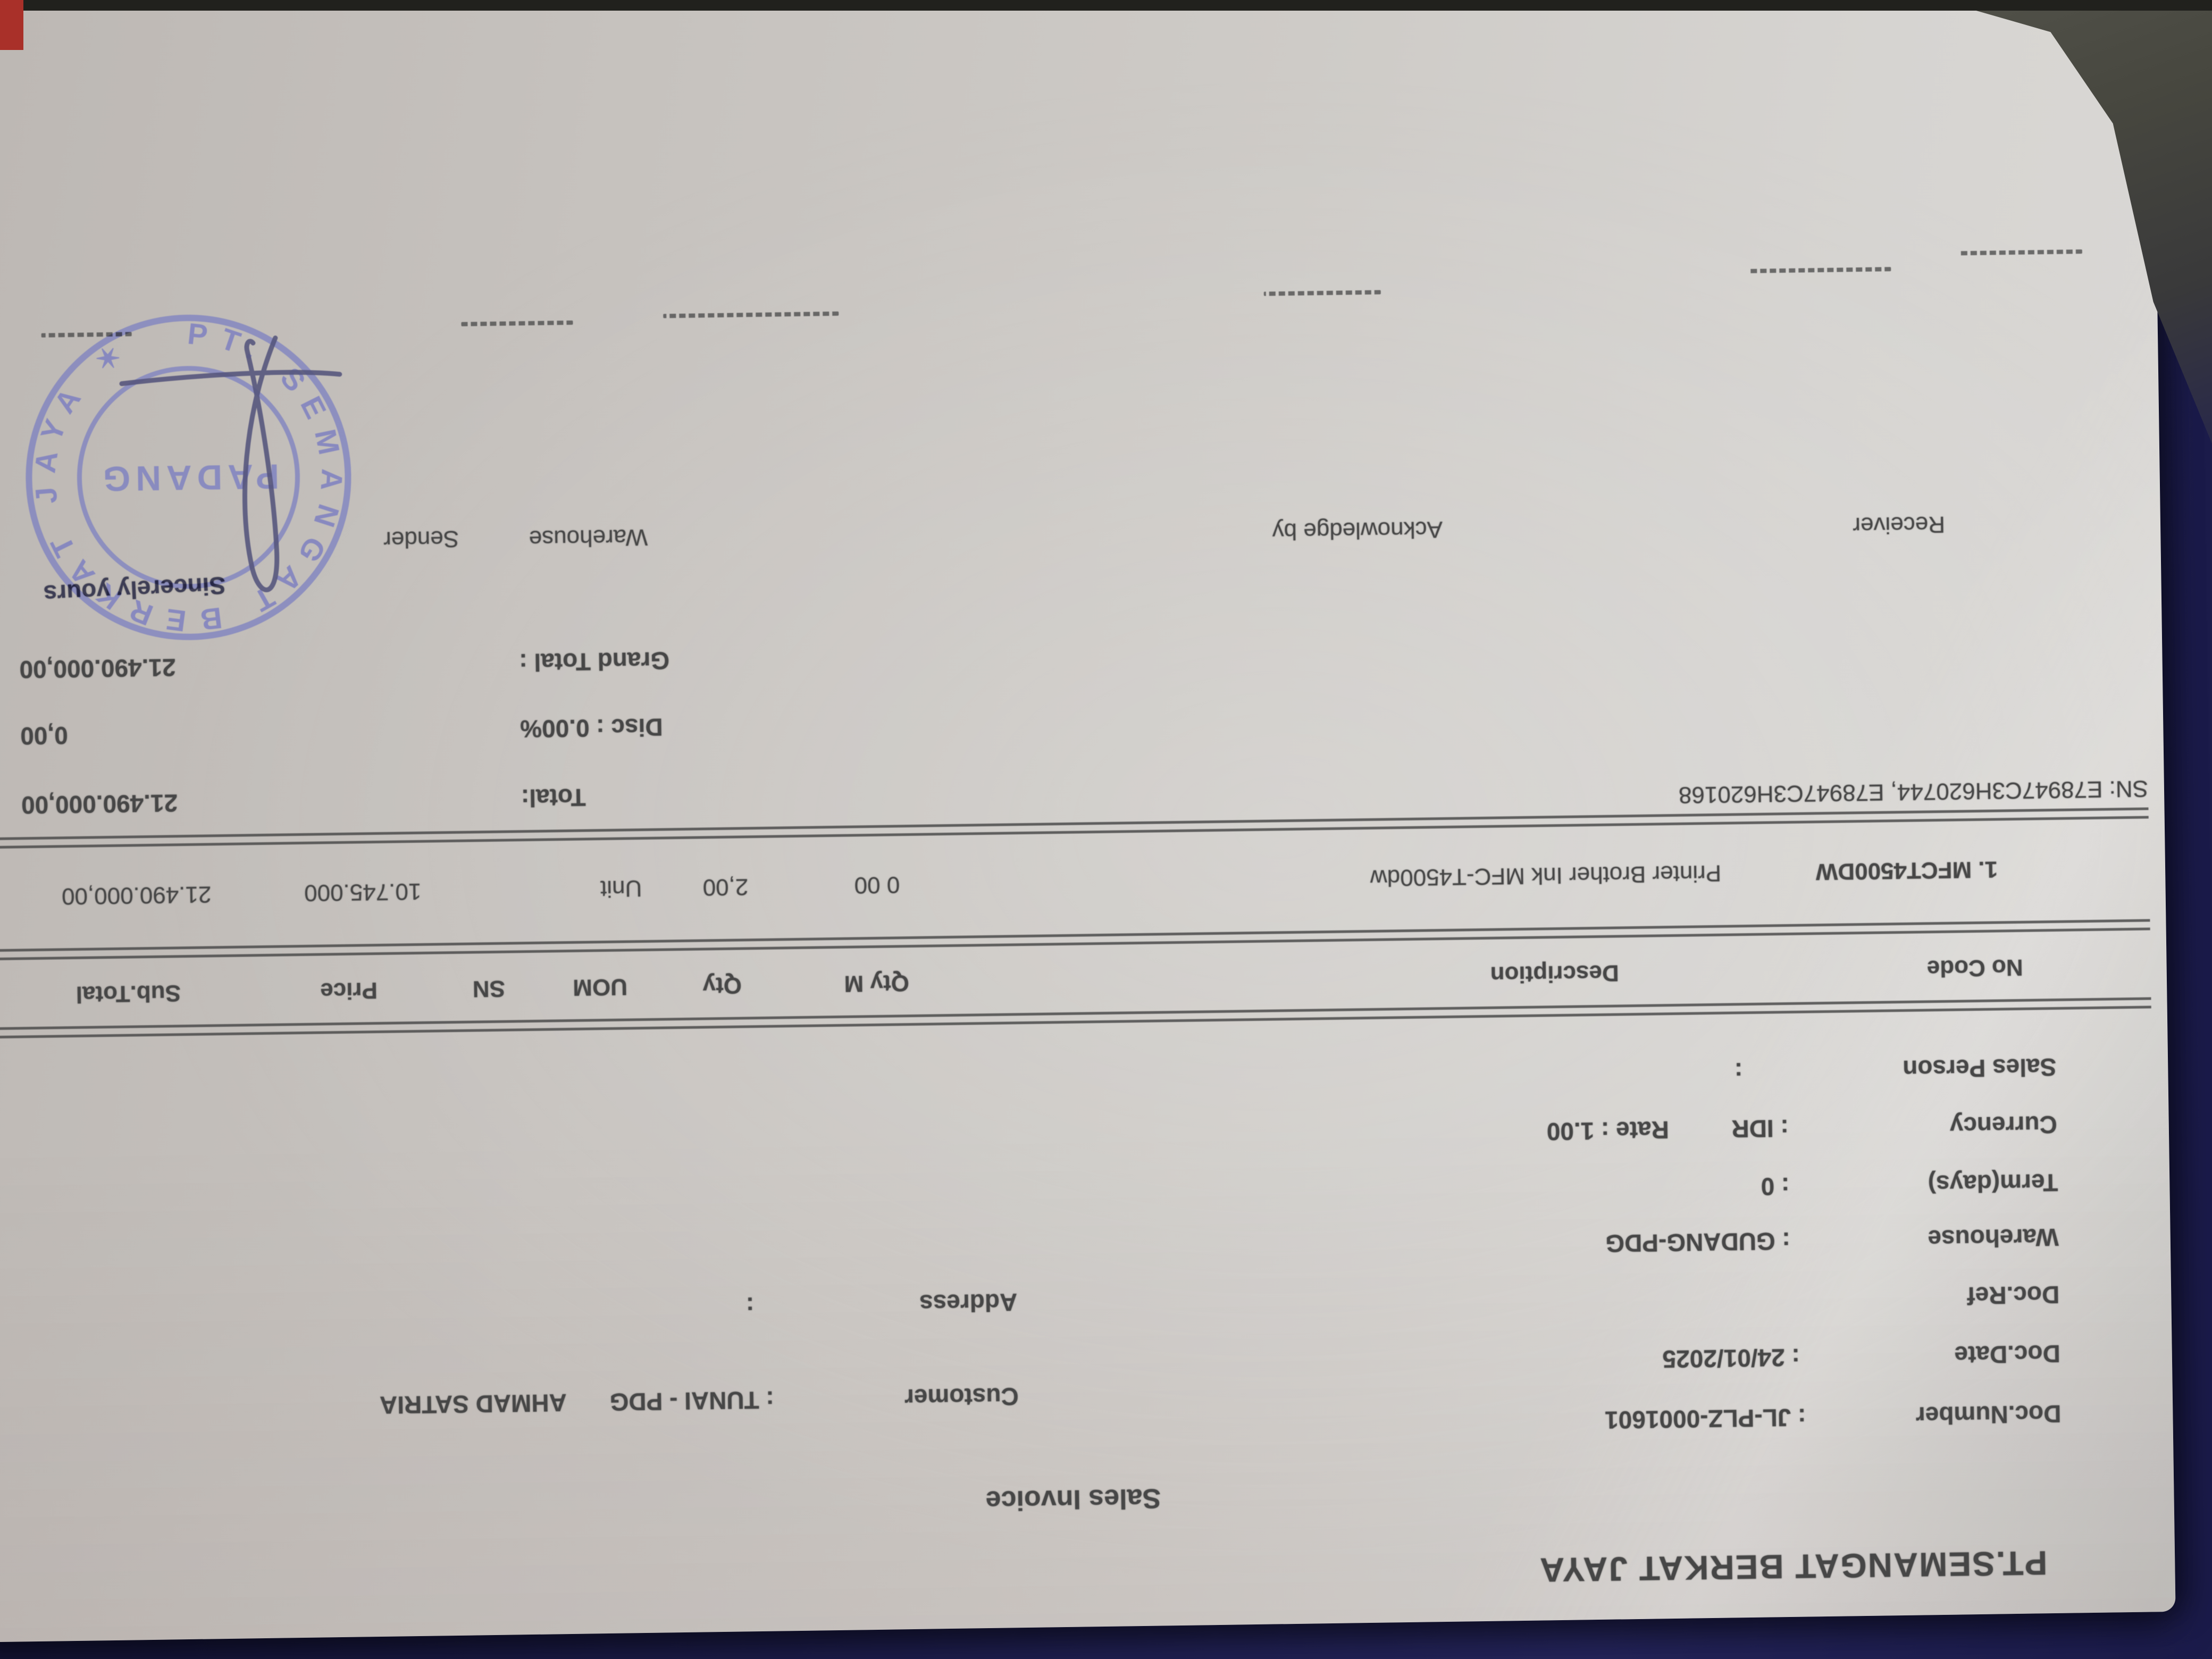  I want to click on total-value: 21.490.000,00, so click(99, 804).